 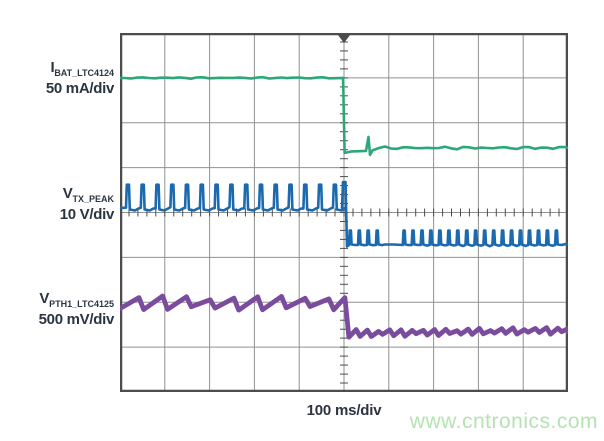 What do you see at coordinates (81, 304) in the screenshot?
I see `channel-subscript: PTH1_LTC4125` at bounding box center [81, 304].